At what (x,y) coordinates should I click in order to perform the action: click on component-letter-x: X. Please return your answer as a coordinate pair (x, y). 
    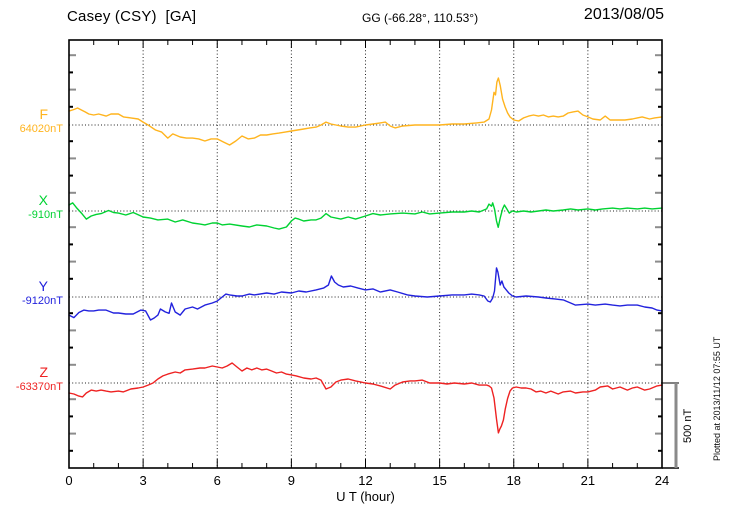
    Looking at the image, I should click on (43, 200).